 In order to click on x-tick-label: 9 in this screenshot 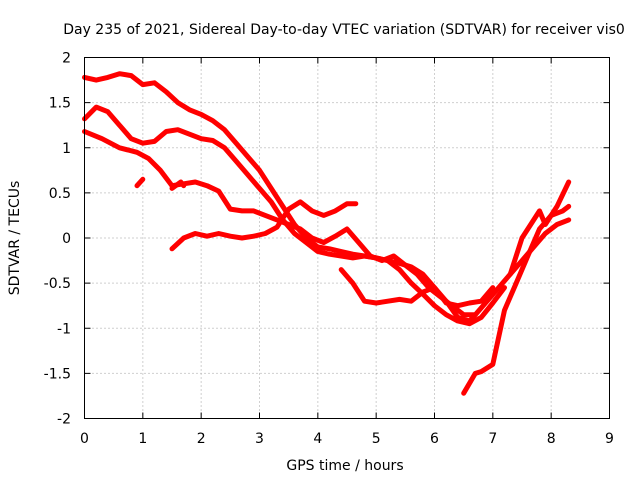, I will do `click(609, 439)`.